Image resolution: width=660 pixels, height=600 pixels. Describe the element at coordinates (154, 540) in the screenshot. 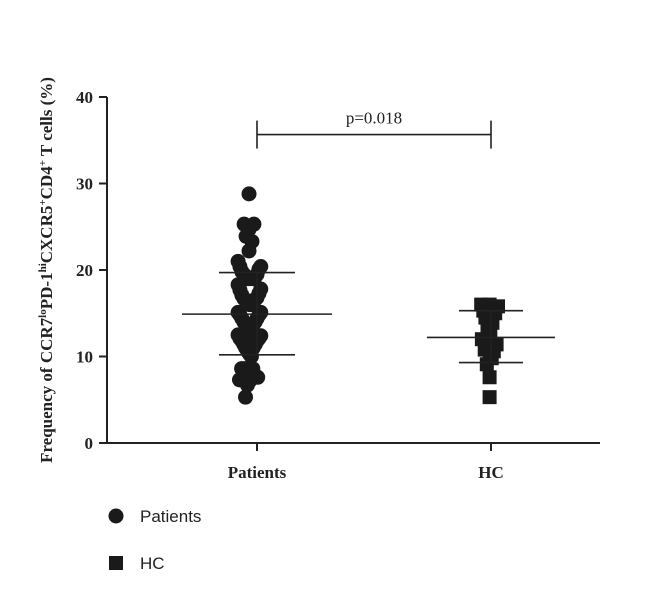

I see `legend: Patients HC` at that location.